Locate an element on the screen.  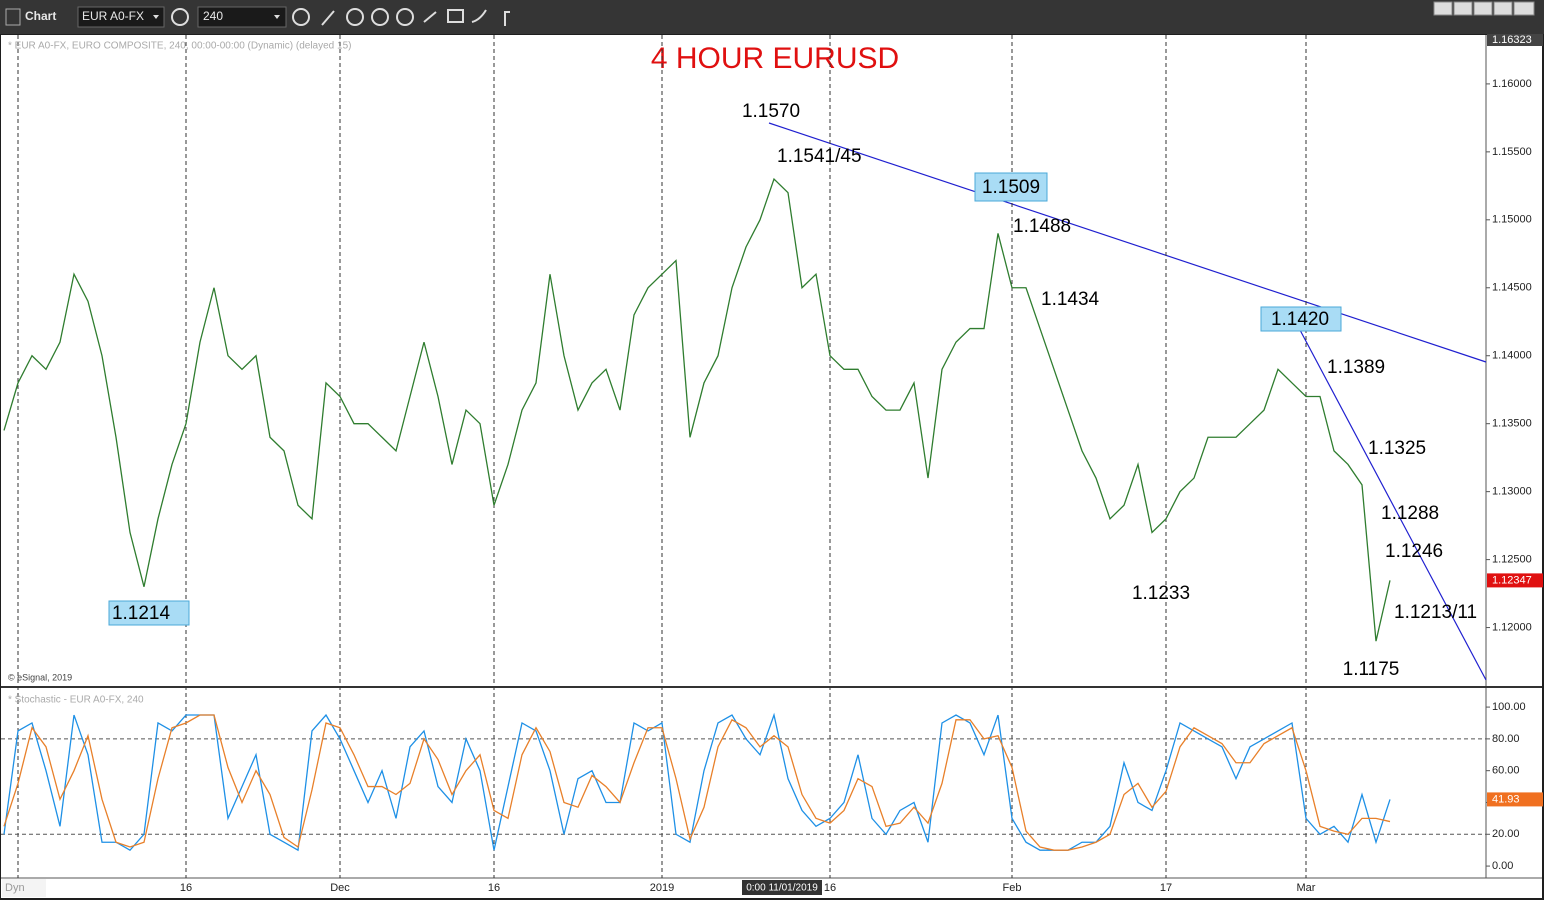
annotation: 1.1325 is located at coordinates (1397, 448).